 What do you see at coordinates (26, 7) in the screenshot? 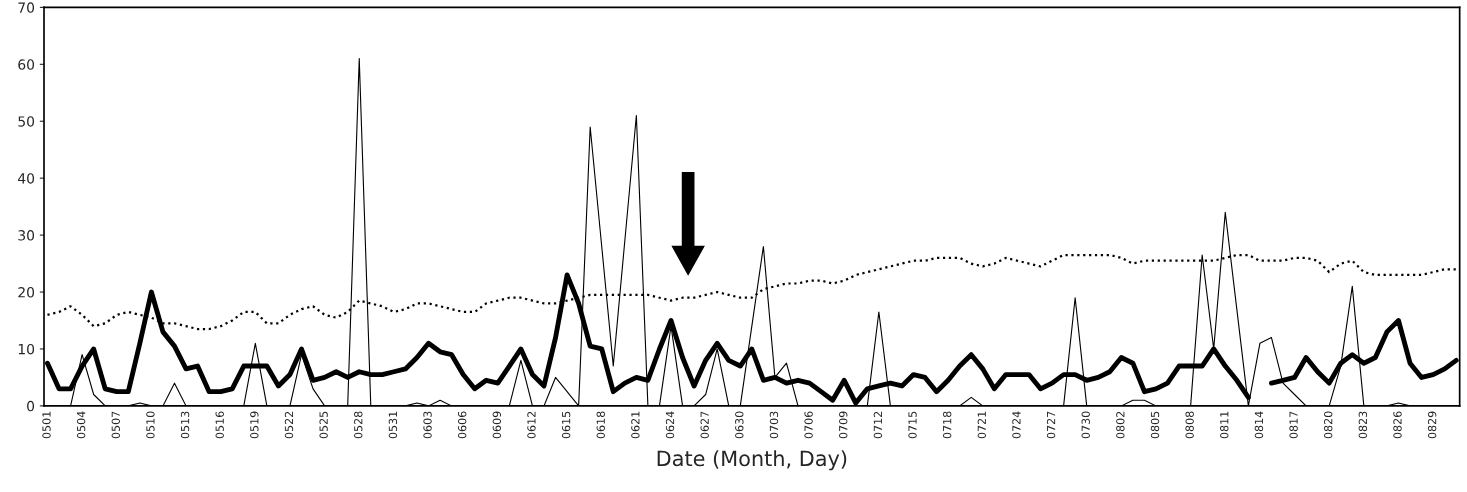
I see `y-tick-label: 70` at bounding box center [26, 7].